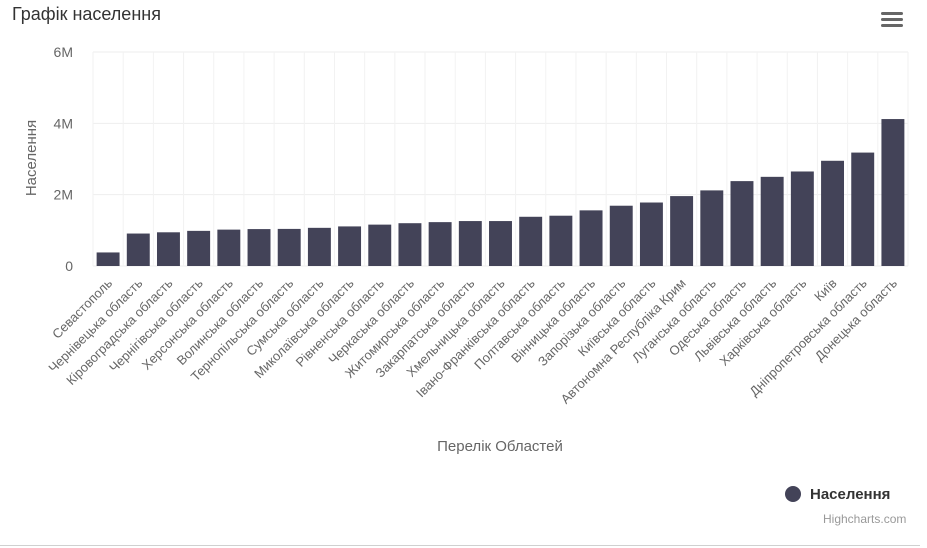  I want to click on y-tick-label: 2M, so click(63, 195).